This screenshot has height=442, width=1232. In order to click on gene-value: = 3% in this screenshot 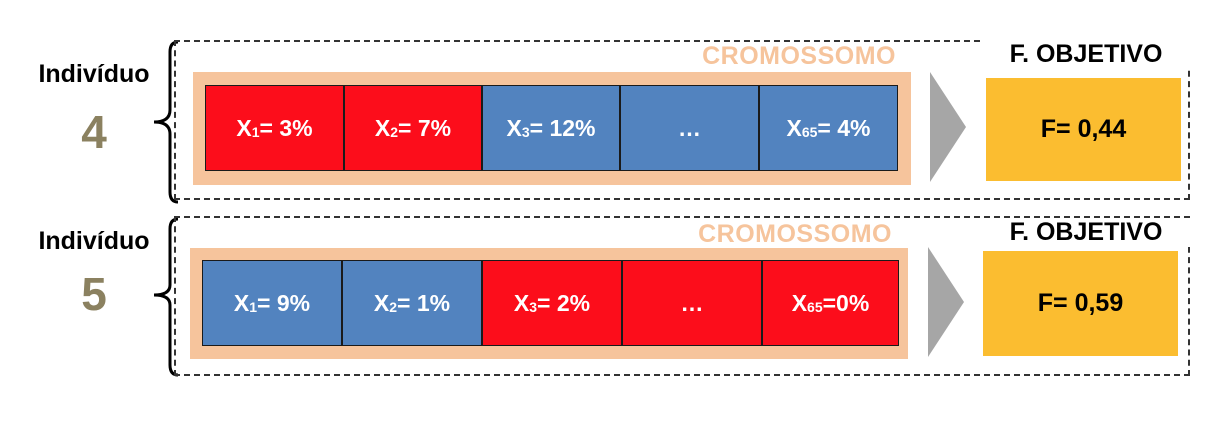, I will do `click(286, 127)`.